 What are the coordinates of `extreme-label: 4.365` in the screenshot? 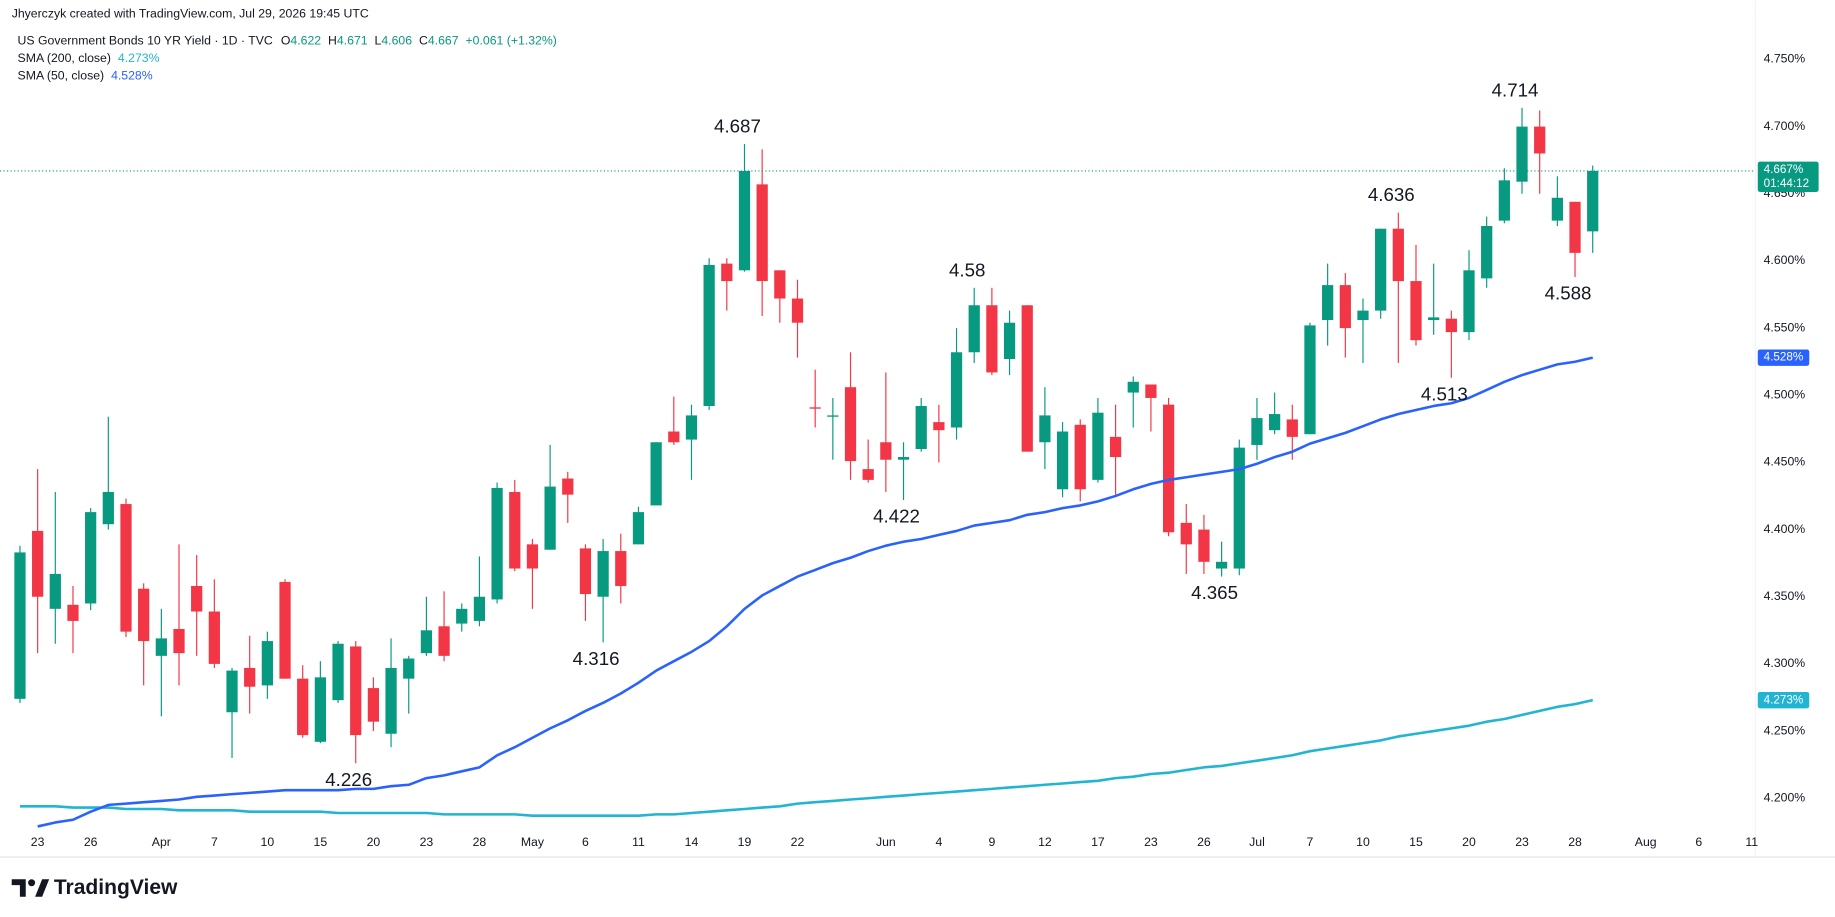 It's located at (1214, 592).